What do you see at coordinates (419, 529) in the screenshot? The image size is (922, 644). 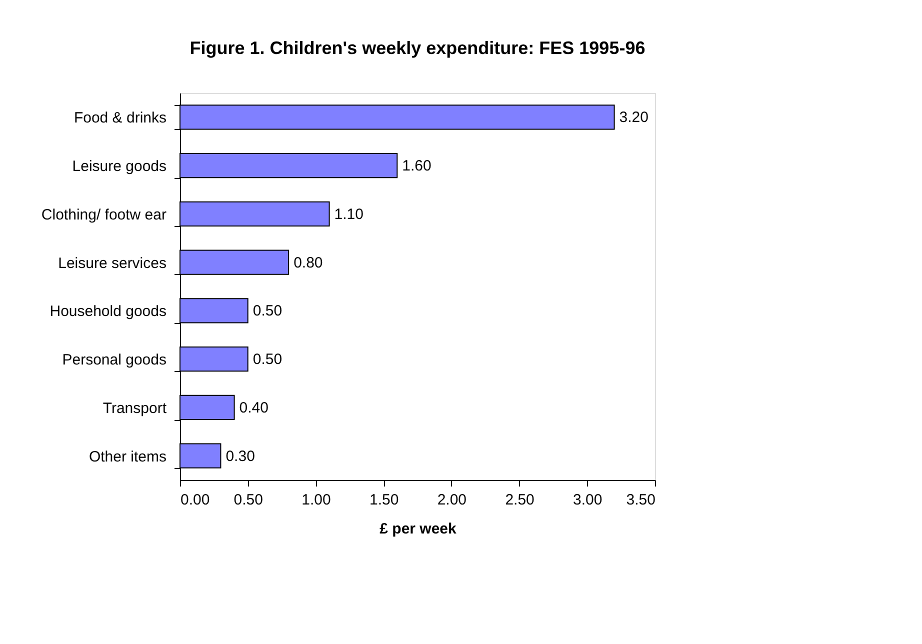 I see `x-axis-title: £ per week` at bounding box center [419, 529].